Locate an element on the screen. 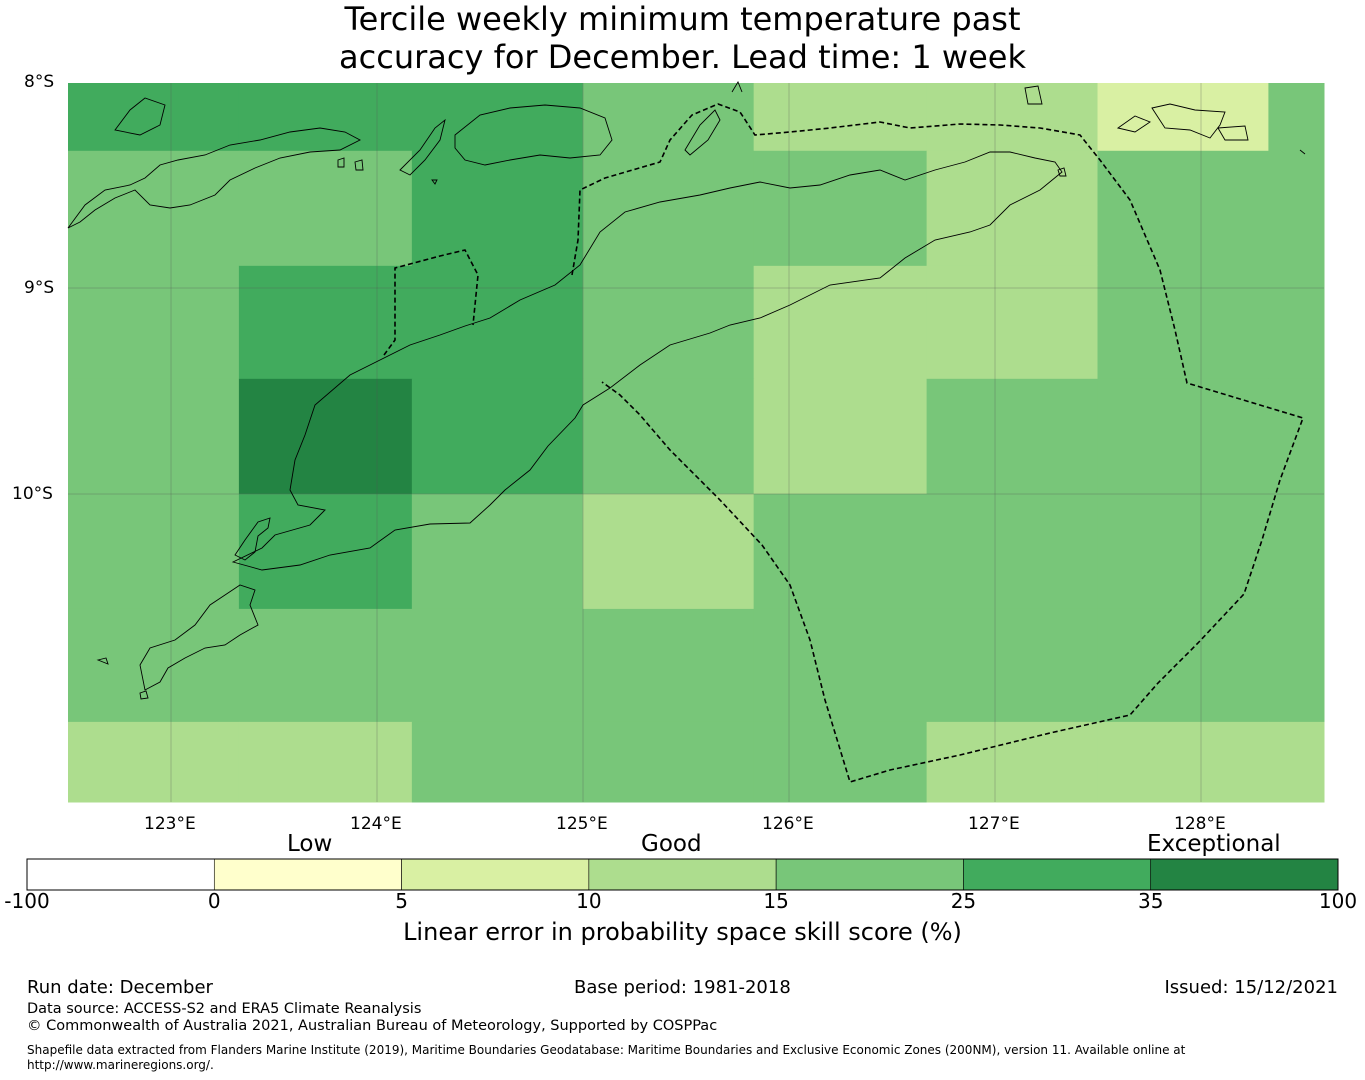 The width and height of the screenshot is (1365, 1080). colorbar-tick-label: 10 is located at coordinates (589, 901).